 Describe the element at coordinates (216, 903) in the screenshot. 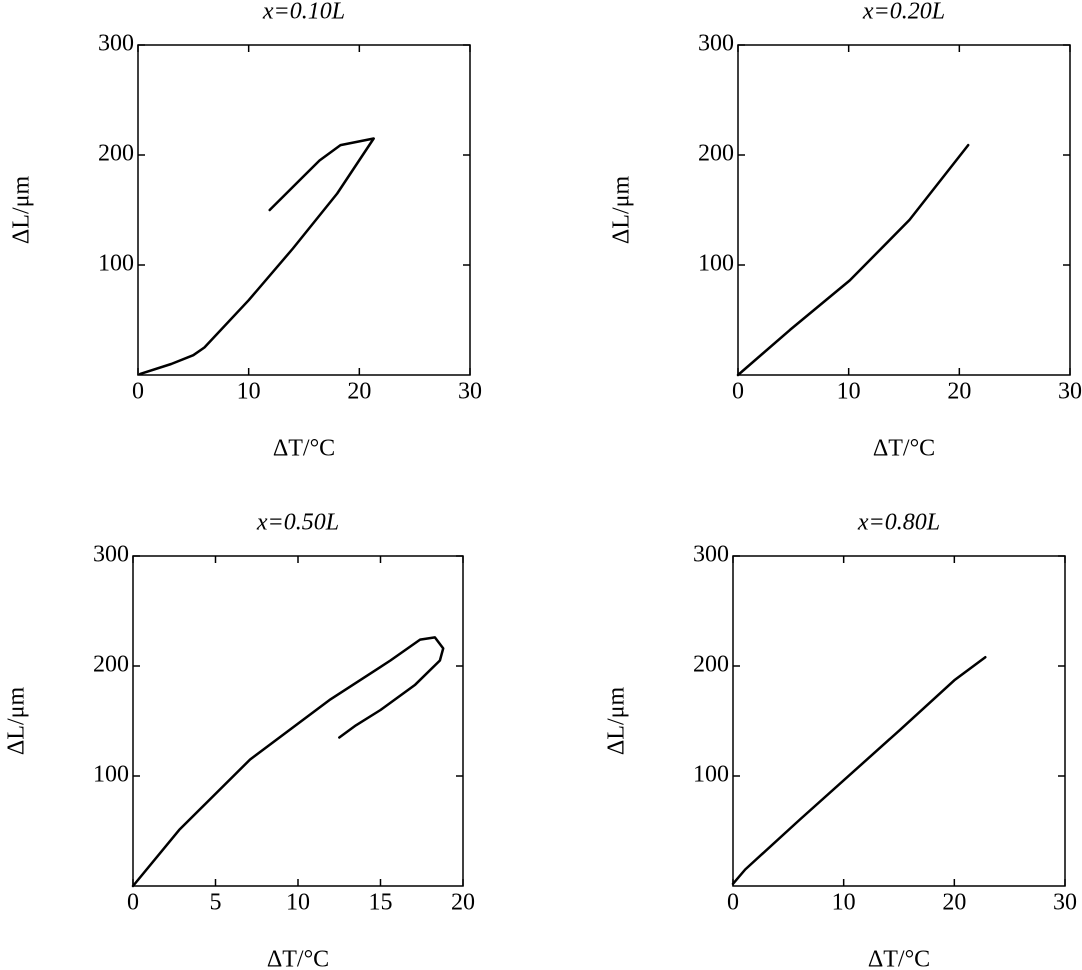

I see `x-tick-label: 5` at that location.